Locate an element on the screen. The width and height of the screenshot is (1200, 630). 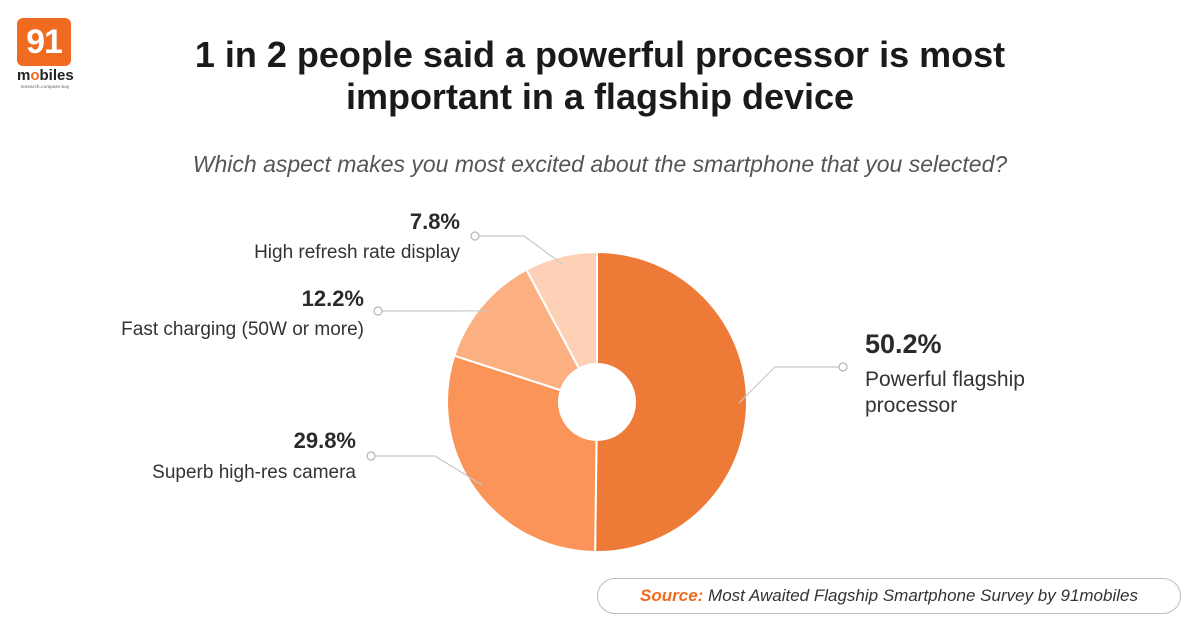
category-label-fast-charging-50w-or-more: Fast charging (50W or more) is located at coordinates (242, 329).